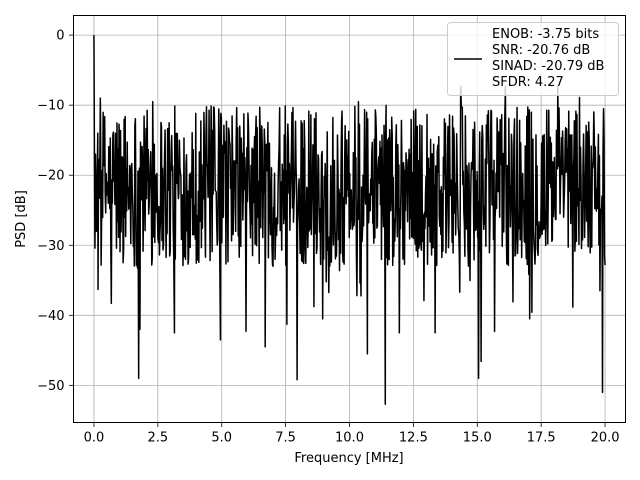  What do you see at coordinates (348, 458) in the screenshot?
I see `x-axis-label: Frequency [MHz]` at bounding box center [348, 458].